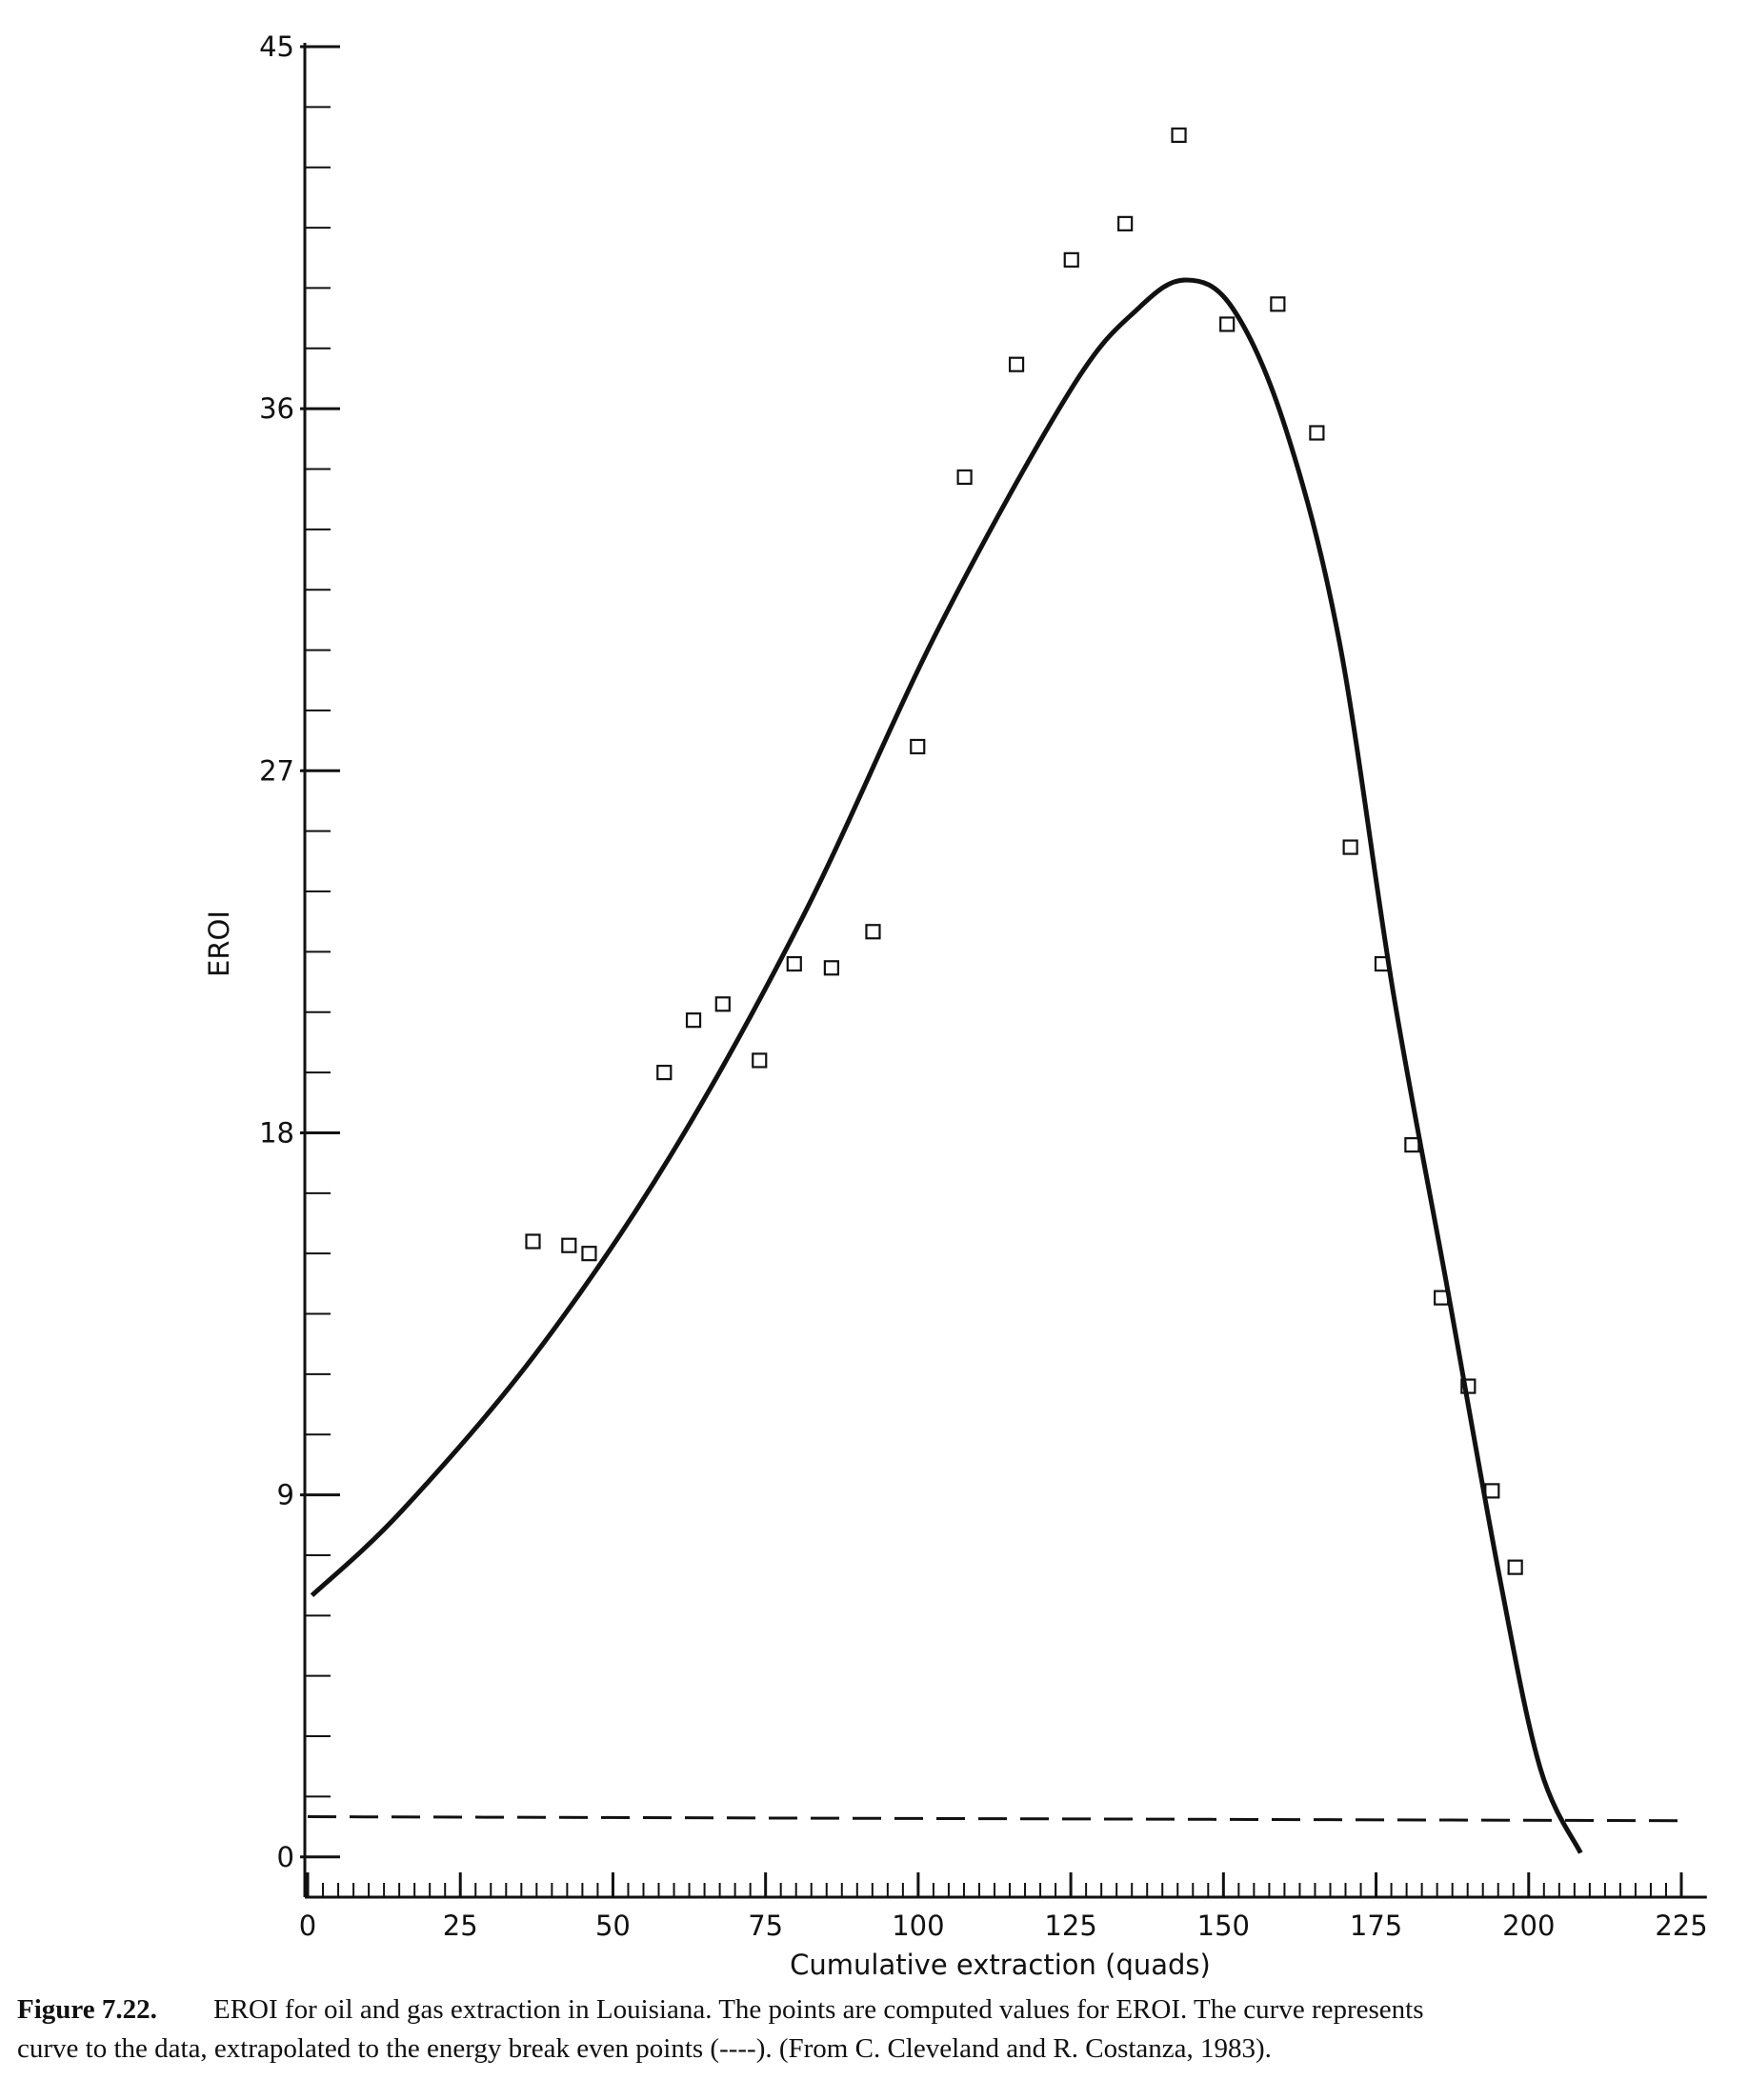  I want to click on break-even-line, so click(994, 1819).